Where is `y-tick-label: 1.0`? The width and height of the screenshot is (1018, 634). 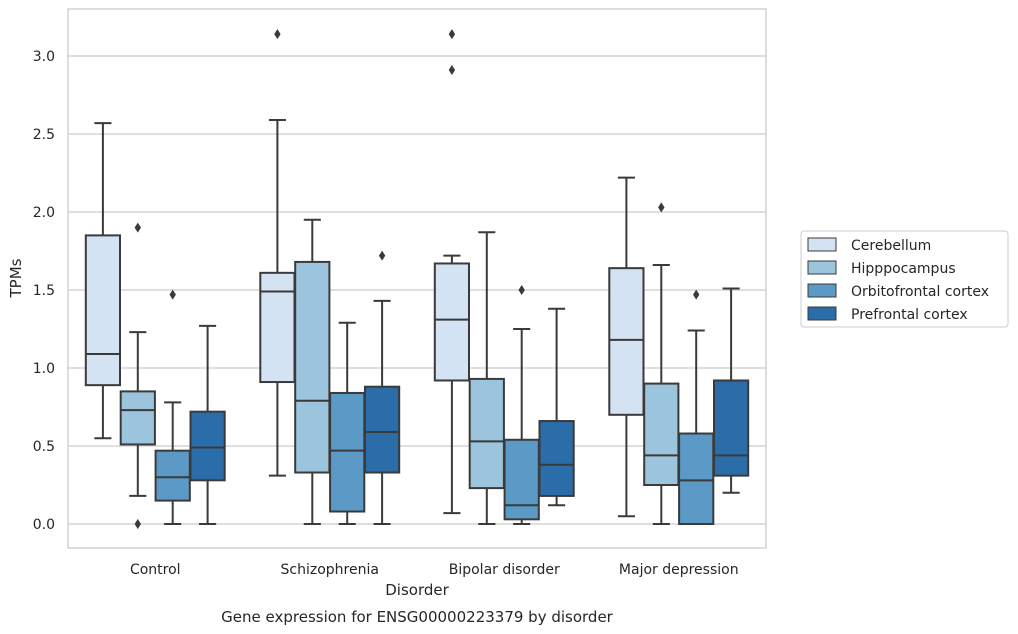 y-tick-label: 1.0 is located at coordinates (44, 369).